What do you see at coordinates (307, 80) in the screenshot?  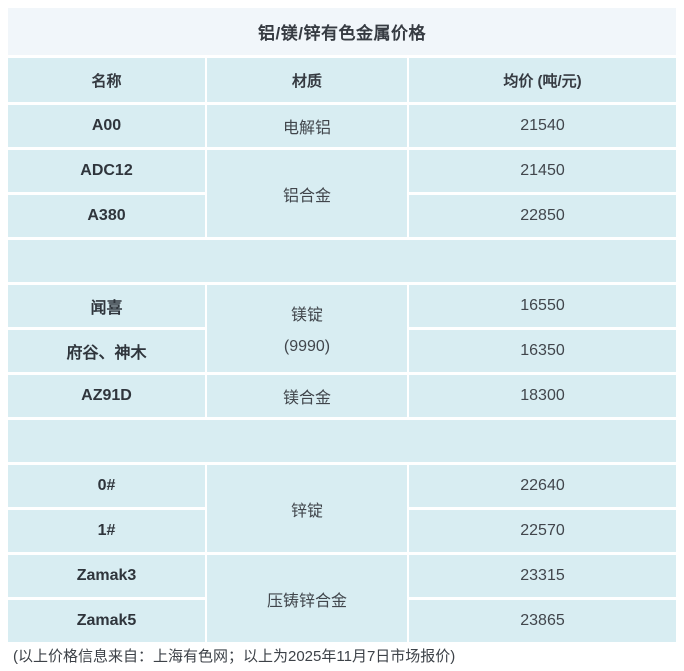 I see `column-header-material: 材质` at bounding box center [307, 80].